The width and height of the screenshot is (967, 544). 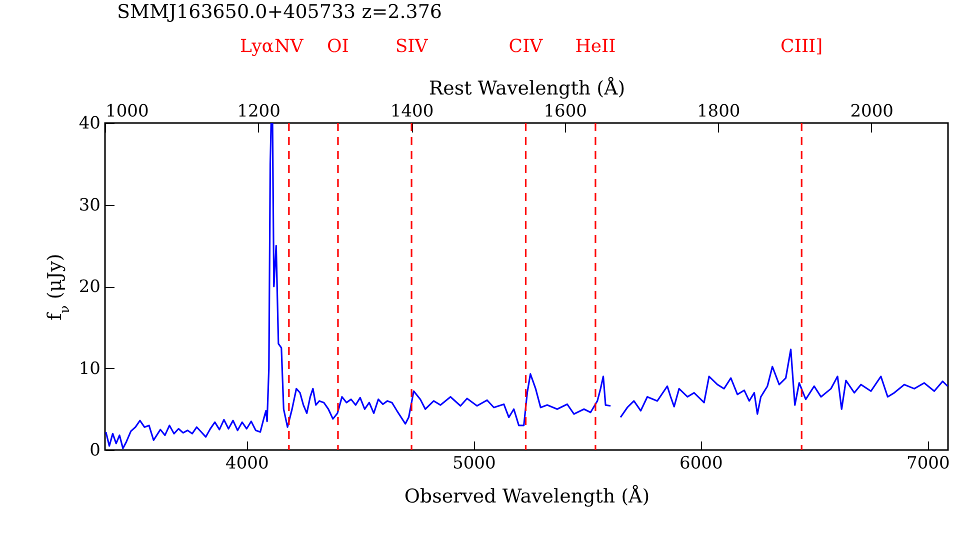 I want to click on y-tick-label: 20, so click(x=89, y=287).